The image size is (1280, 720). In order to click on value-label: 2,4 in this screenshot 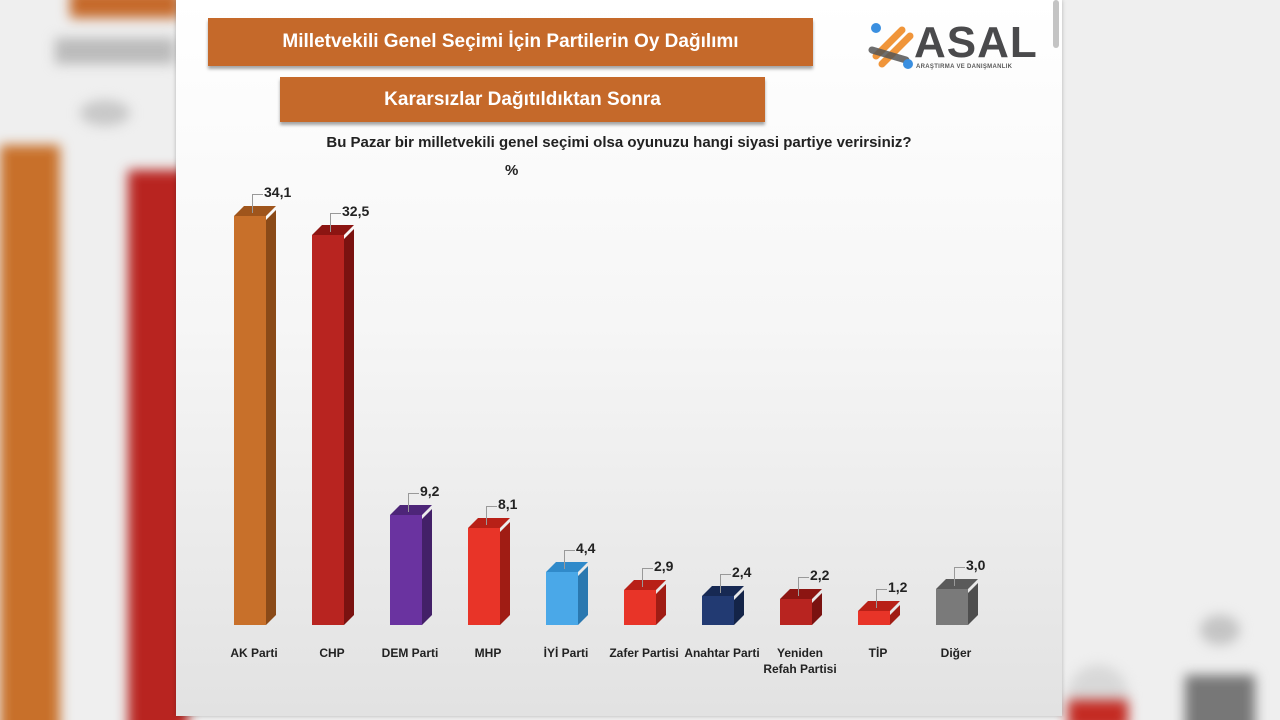, I will do `click(742, 572)`.